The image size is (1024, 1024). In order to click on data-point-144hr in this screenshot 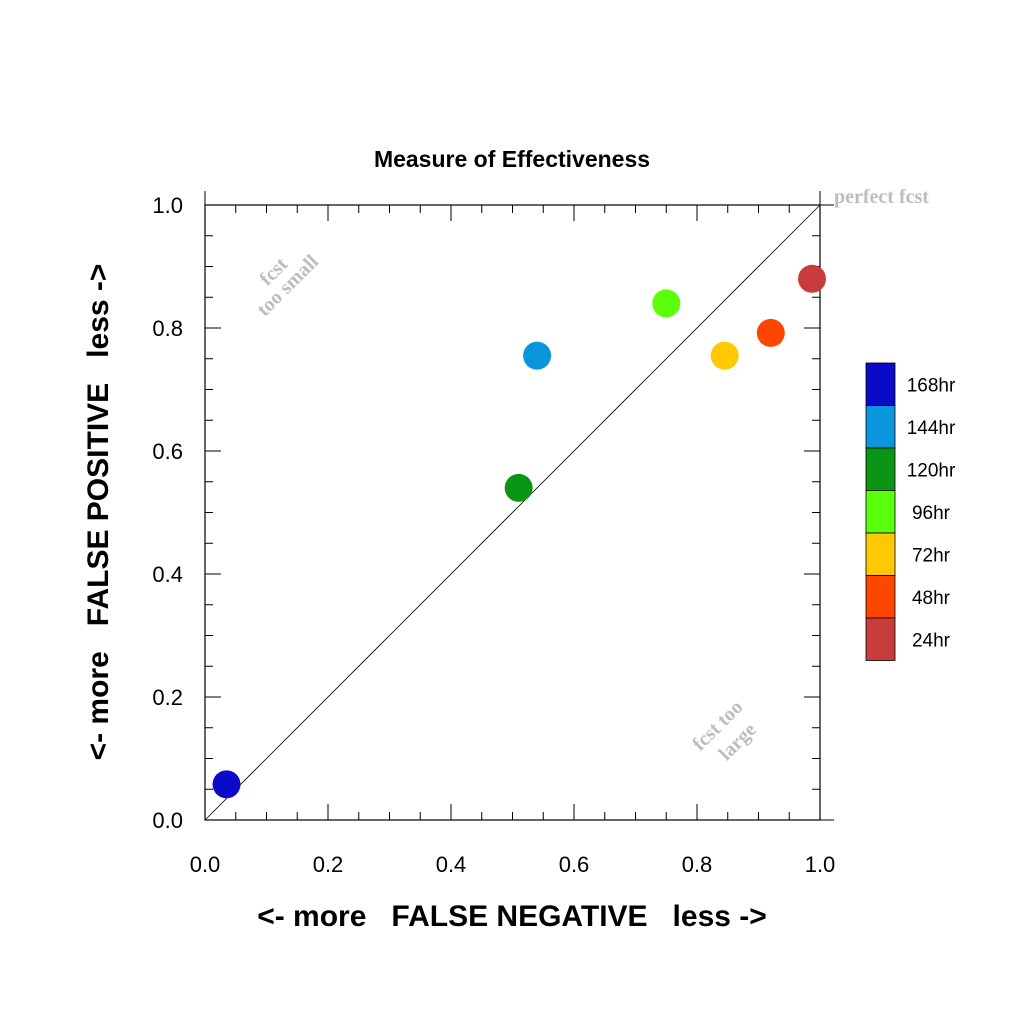, I will do `click(537, 355)`.